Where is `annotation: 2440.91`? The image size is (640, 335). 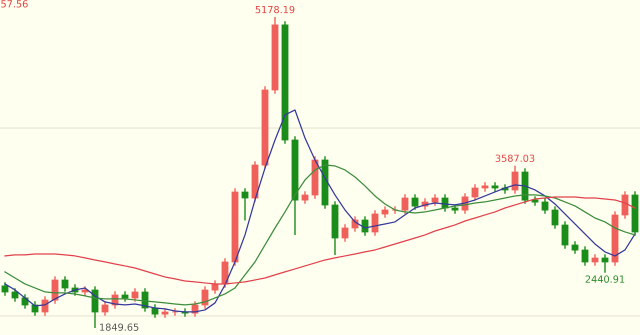
annotation: 2440.91 is located at coordinates (605, 279).